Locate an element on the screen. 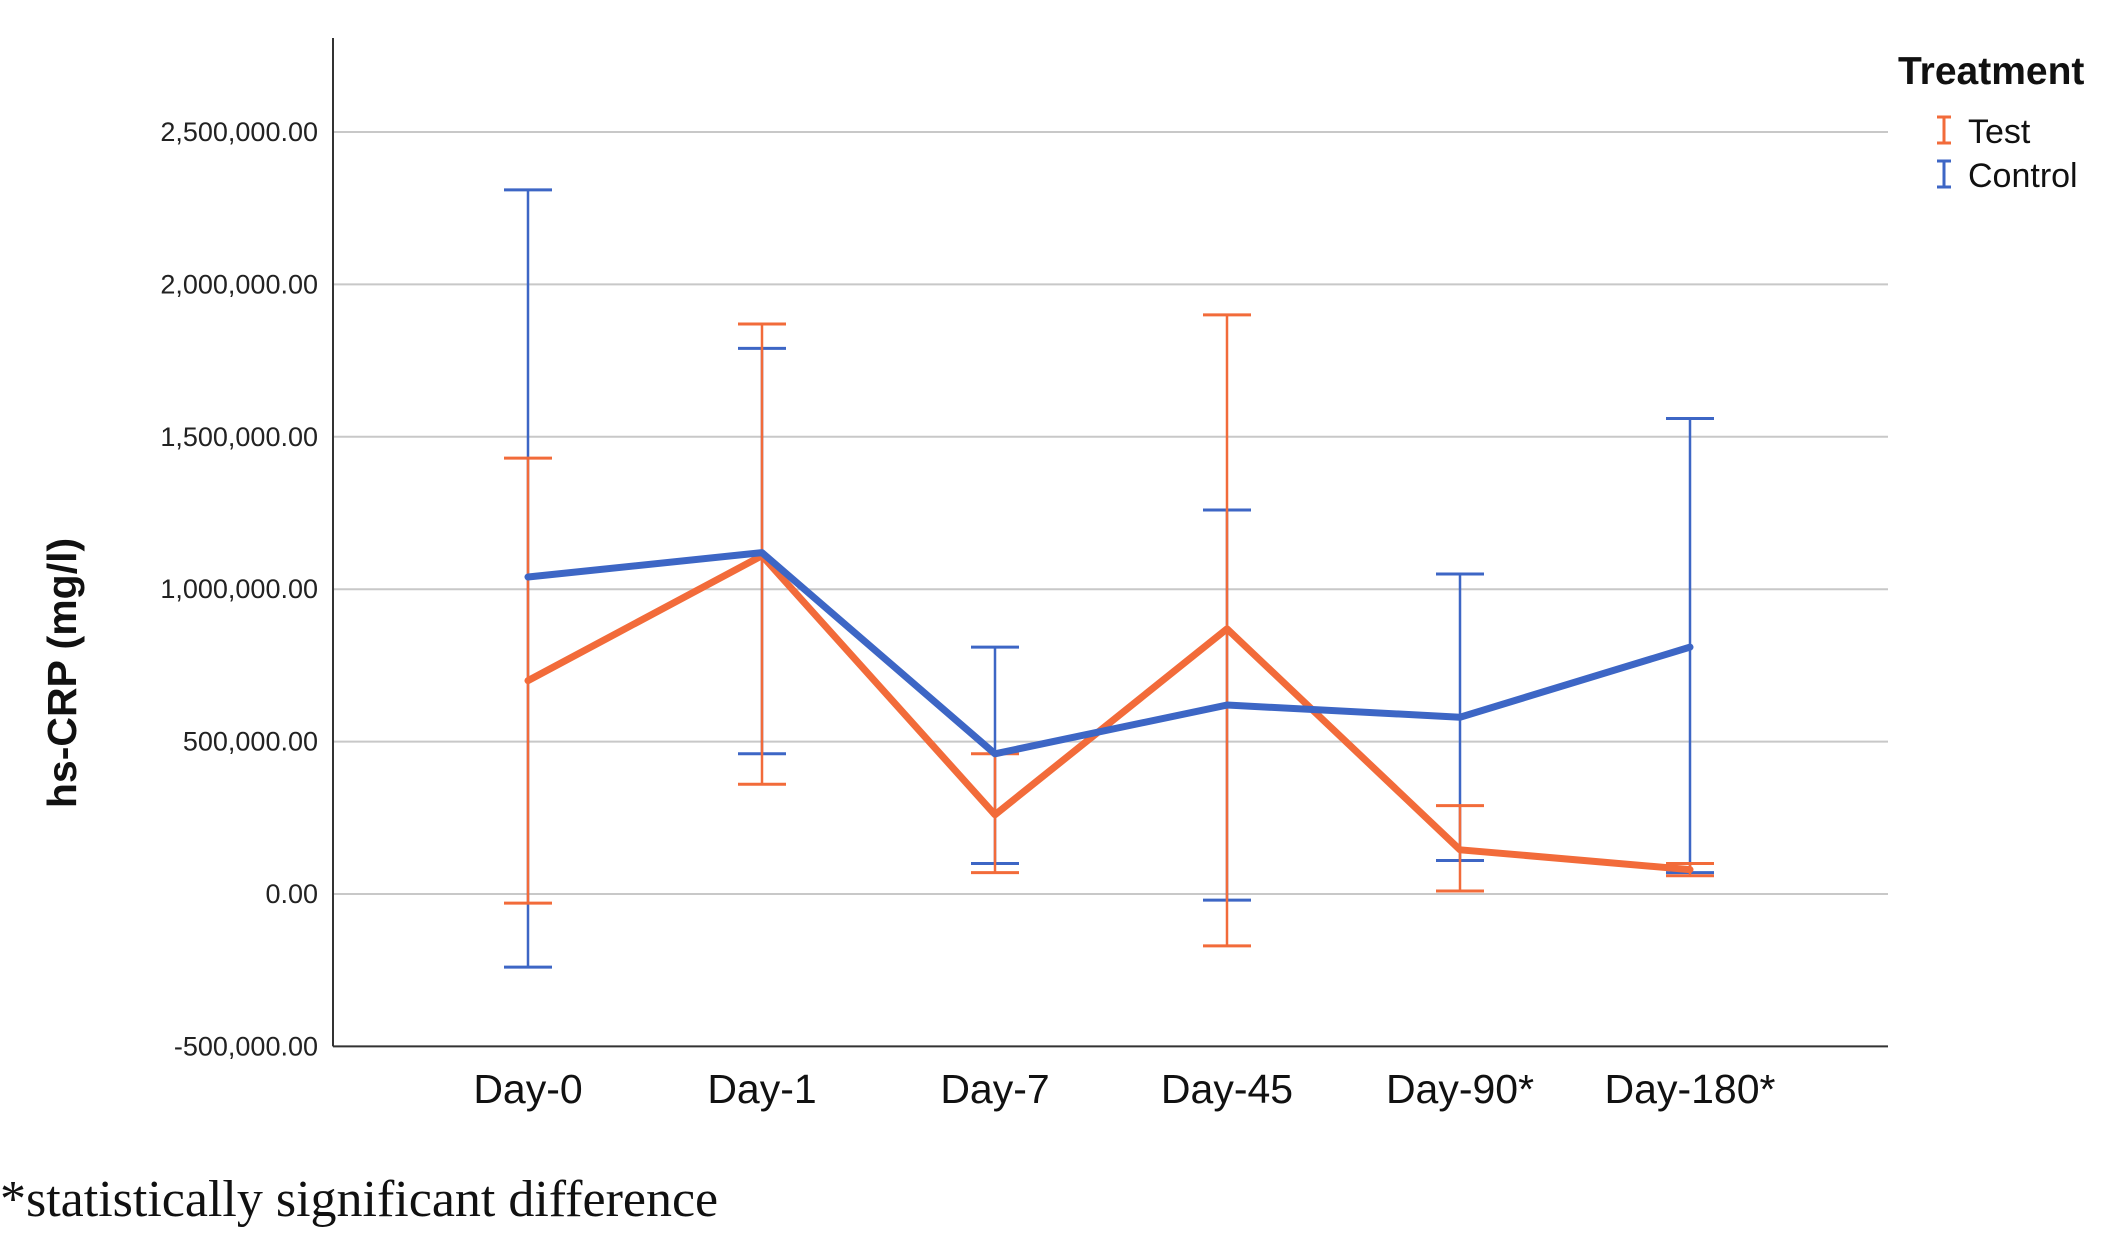  x-tick-label: Day-90* is located at coordinates (1460, 1089).